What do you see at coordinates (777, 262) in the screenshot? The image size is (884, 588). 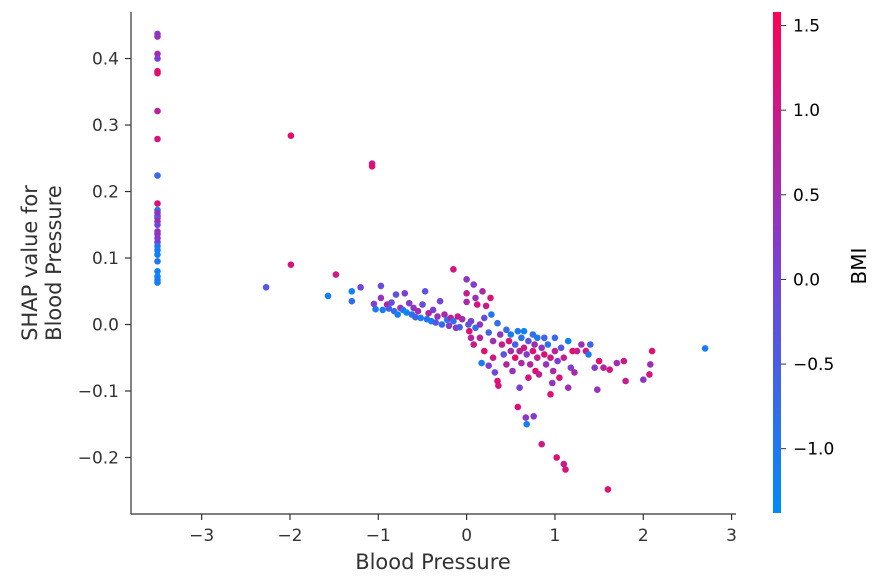 I see `colorbar` at bounding box center [777, 262].